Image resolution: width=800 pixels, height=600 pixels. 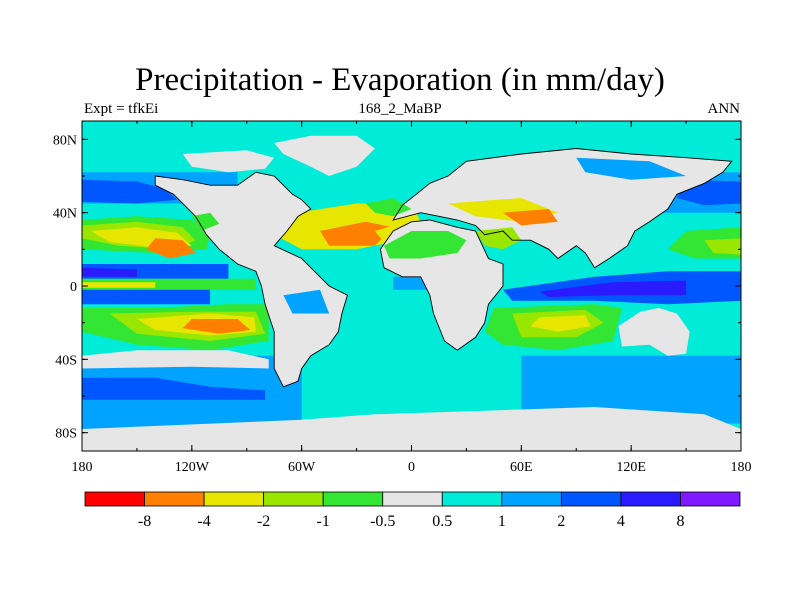 I want to click on land-siberia-blue, so click(x=631, y=168).